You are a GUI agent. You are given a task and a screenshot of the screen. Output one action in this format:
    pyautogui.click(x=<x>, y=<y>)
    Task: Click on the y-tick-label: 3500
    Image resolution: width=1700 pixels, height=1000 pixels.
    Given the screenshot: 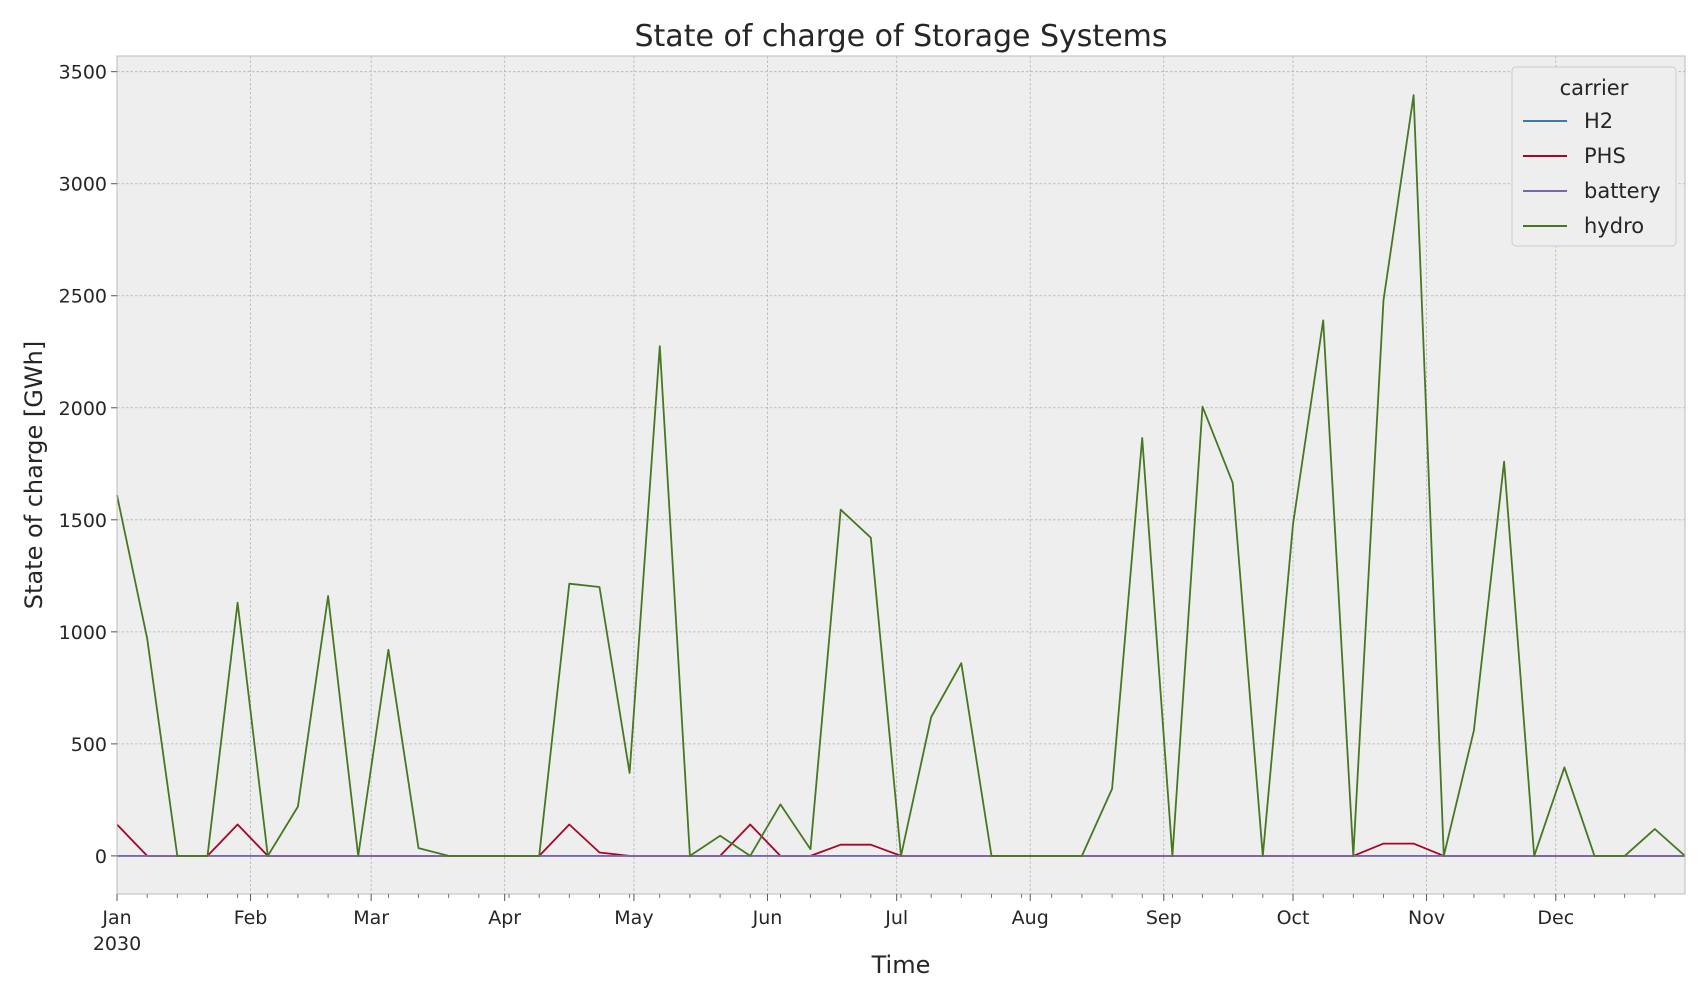 What is the action you would take?
    pyautogui.click(x=83, y=73)
    